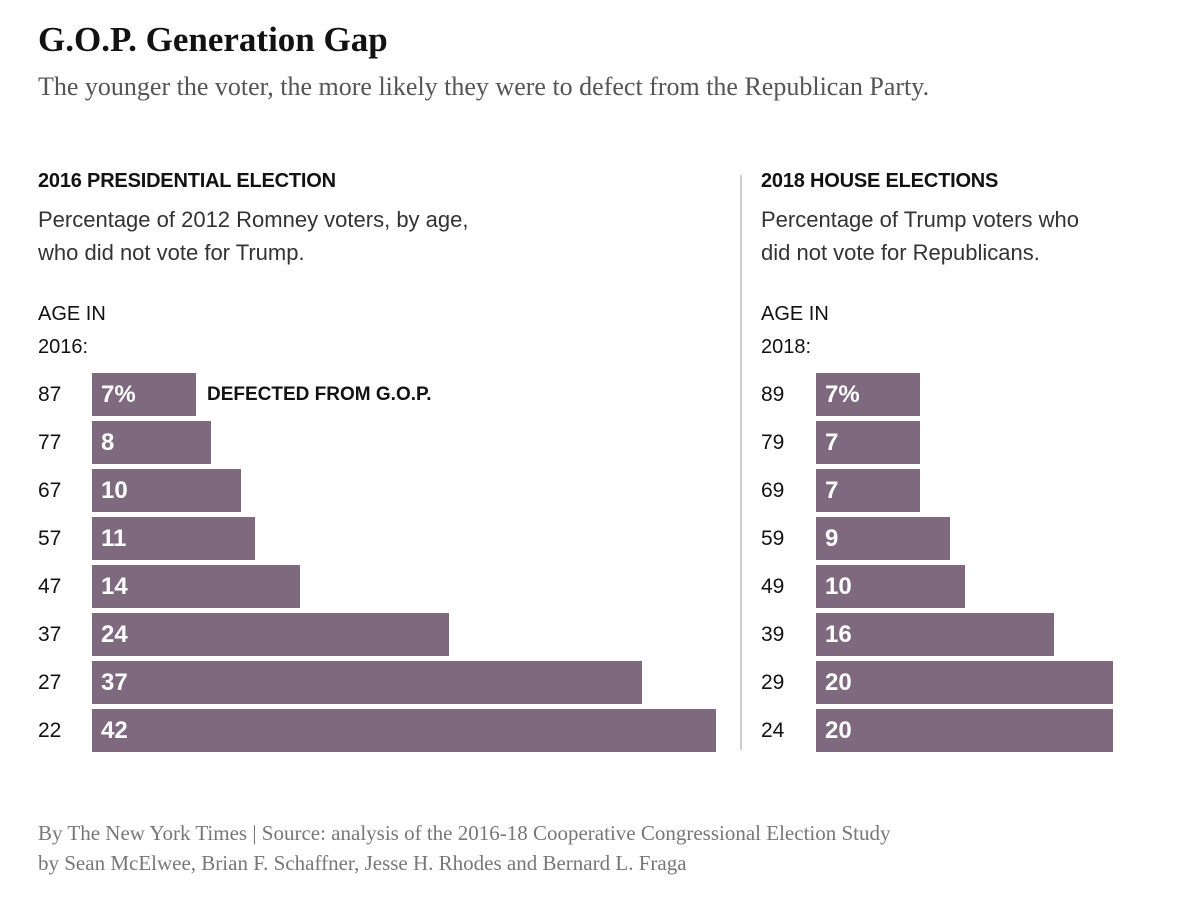 This screenshot has width=1200, height=907. I want to click on axis-label-2016: AGE IN 2016:, so click(98, 331).